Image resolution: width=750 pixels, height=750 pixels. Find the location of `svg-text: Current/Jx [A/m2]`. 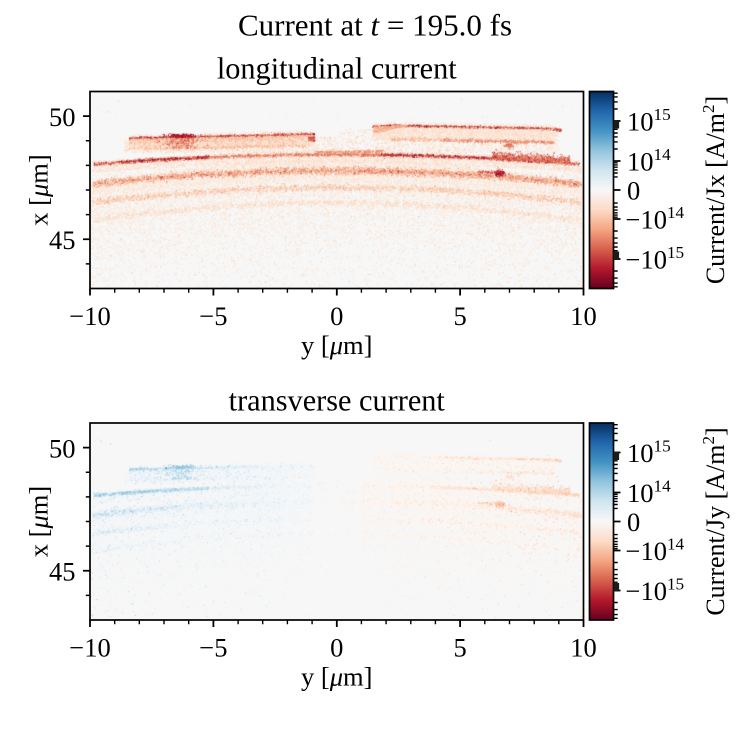

svg-text: Current/Jx [A/m2] is located at coordinates (714, 190).